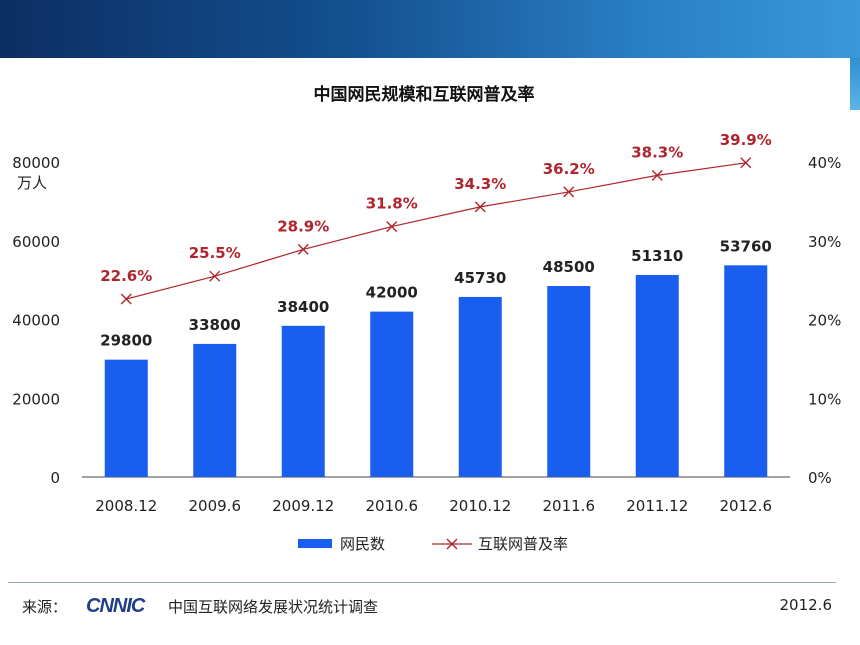  What do you see at coordinates (215, 506) in the screenshot?
I see `x-tick-label: 2009.6` at bounding box center [215, 506].